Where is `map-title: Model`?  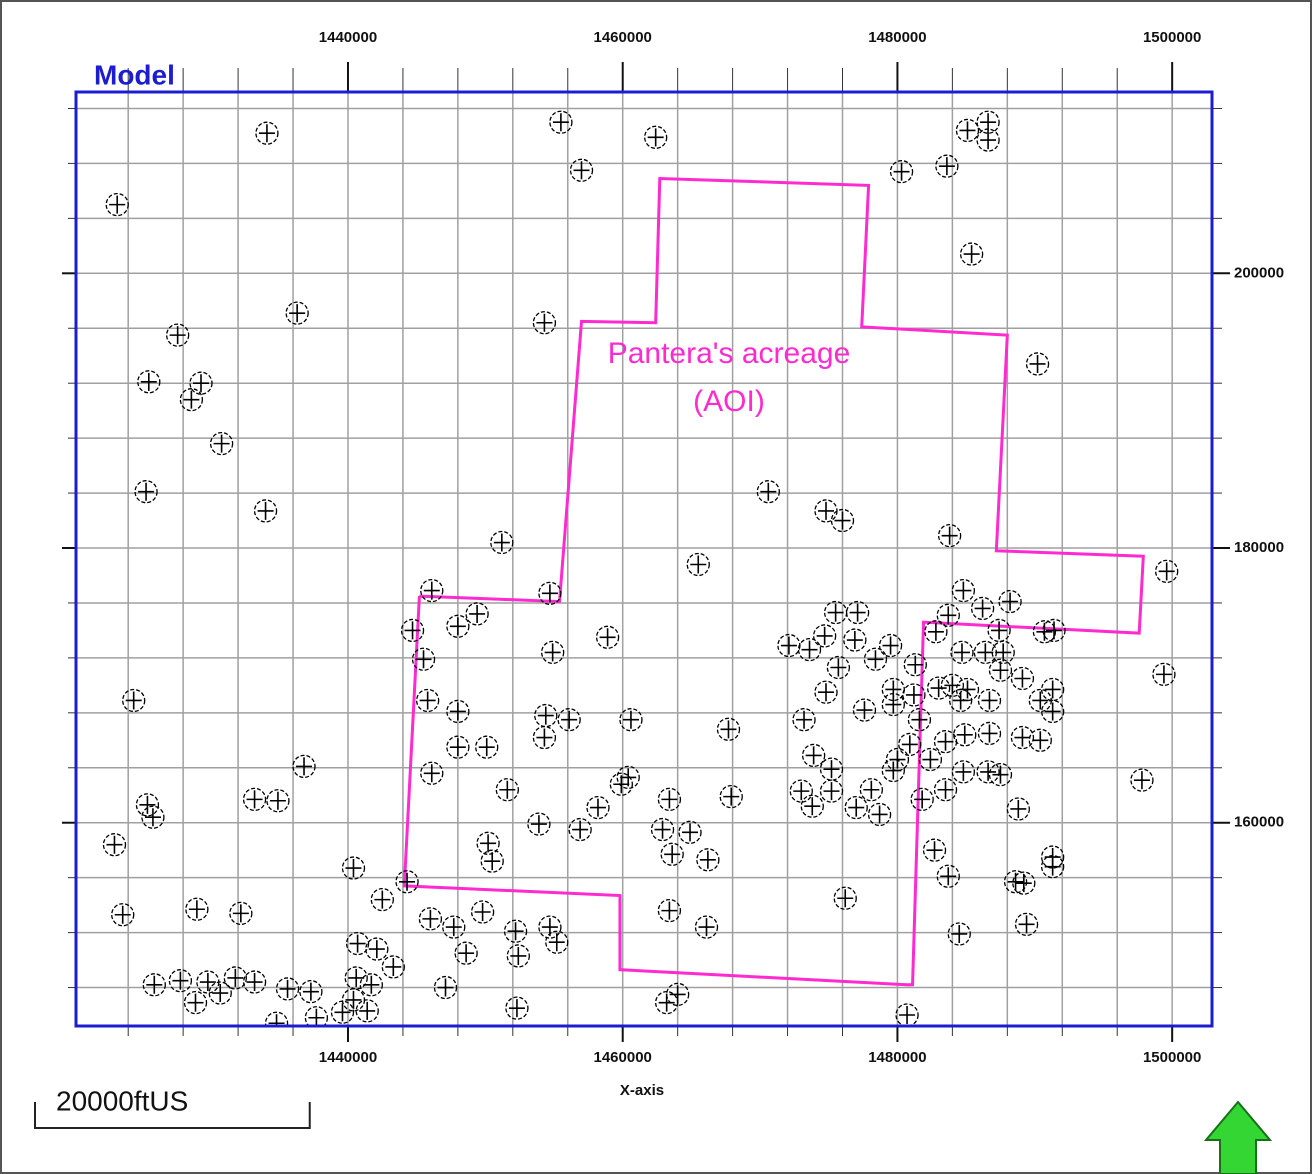 map-title: Model is located at coordinates (134, 74).